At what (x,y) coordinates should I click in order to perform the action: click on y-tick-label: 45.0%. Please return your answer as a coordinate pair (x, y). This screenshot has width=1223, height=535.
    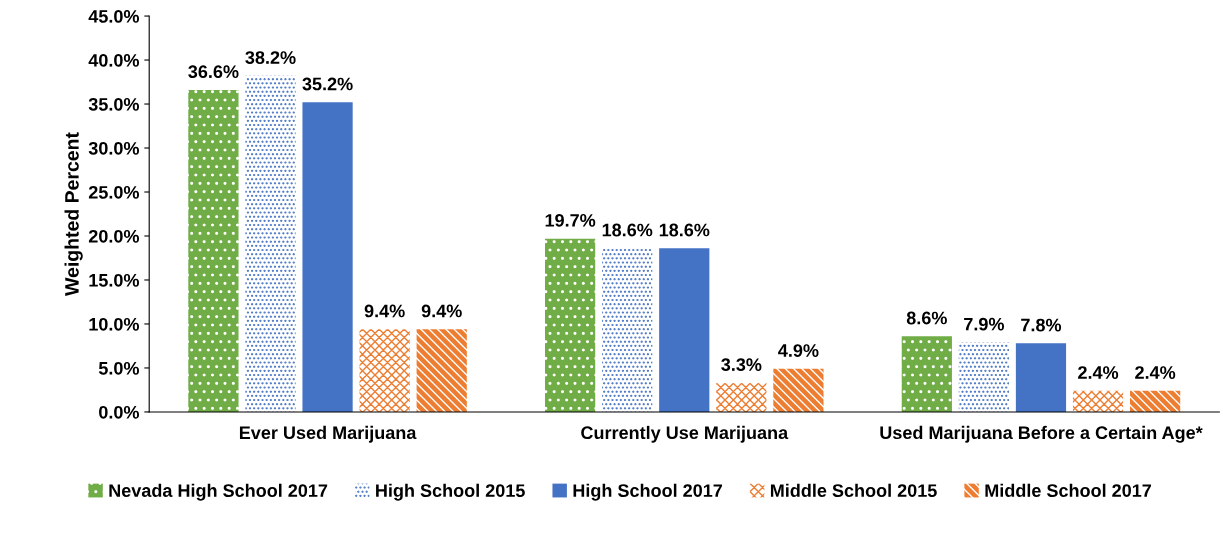
    Looking at the image, I should click on (114, 16).